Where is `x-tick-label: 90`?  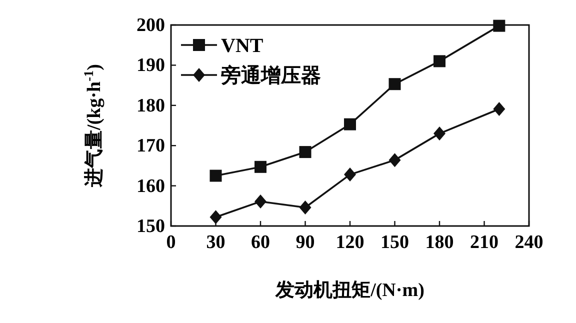
x-tick-label: 90 is located at coordinates (305, 242).